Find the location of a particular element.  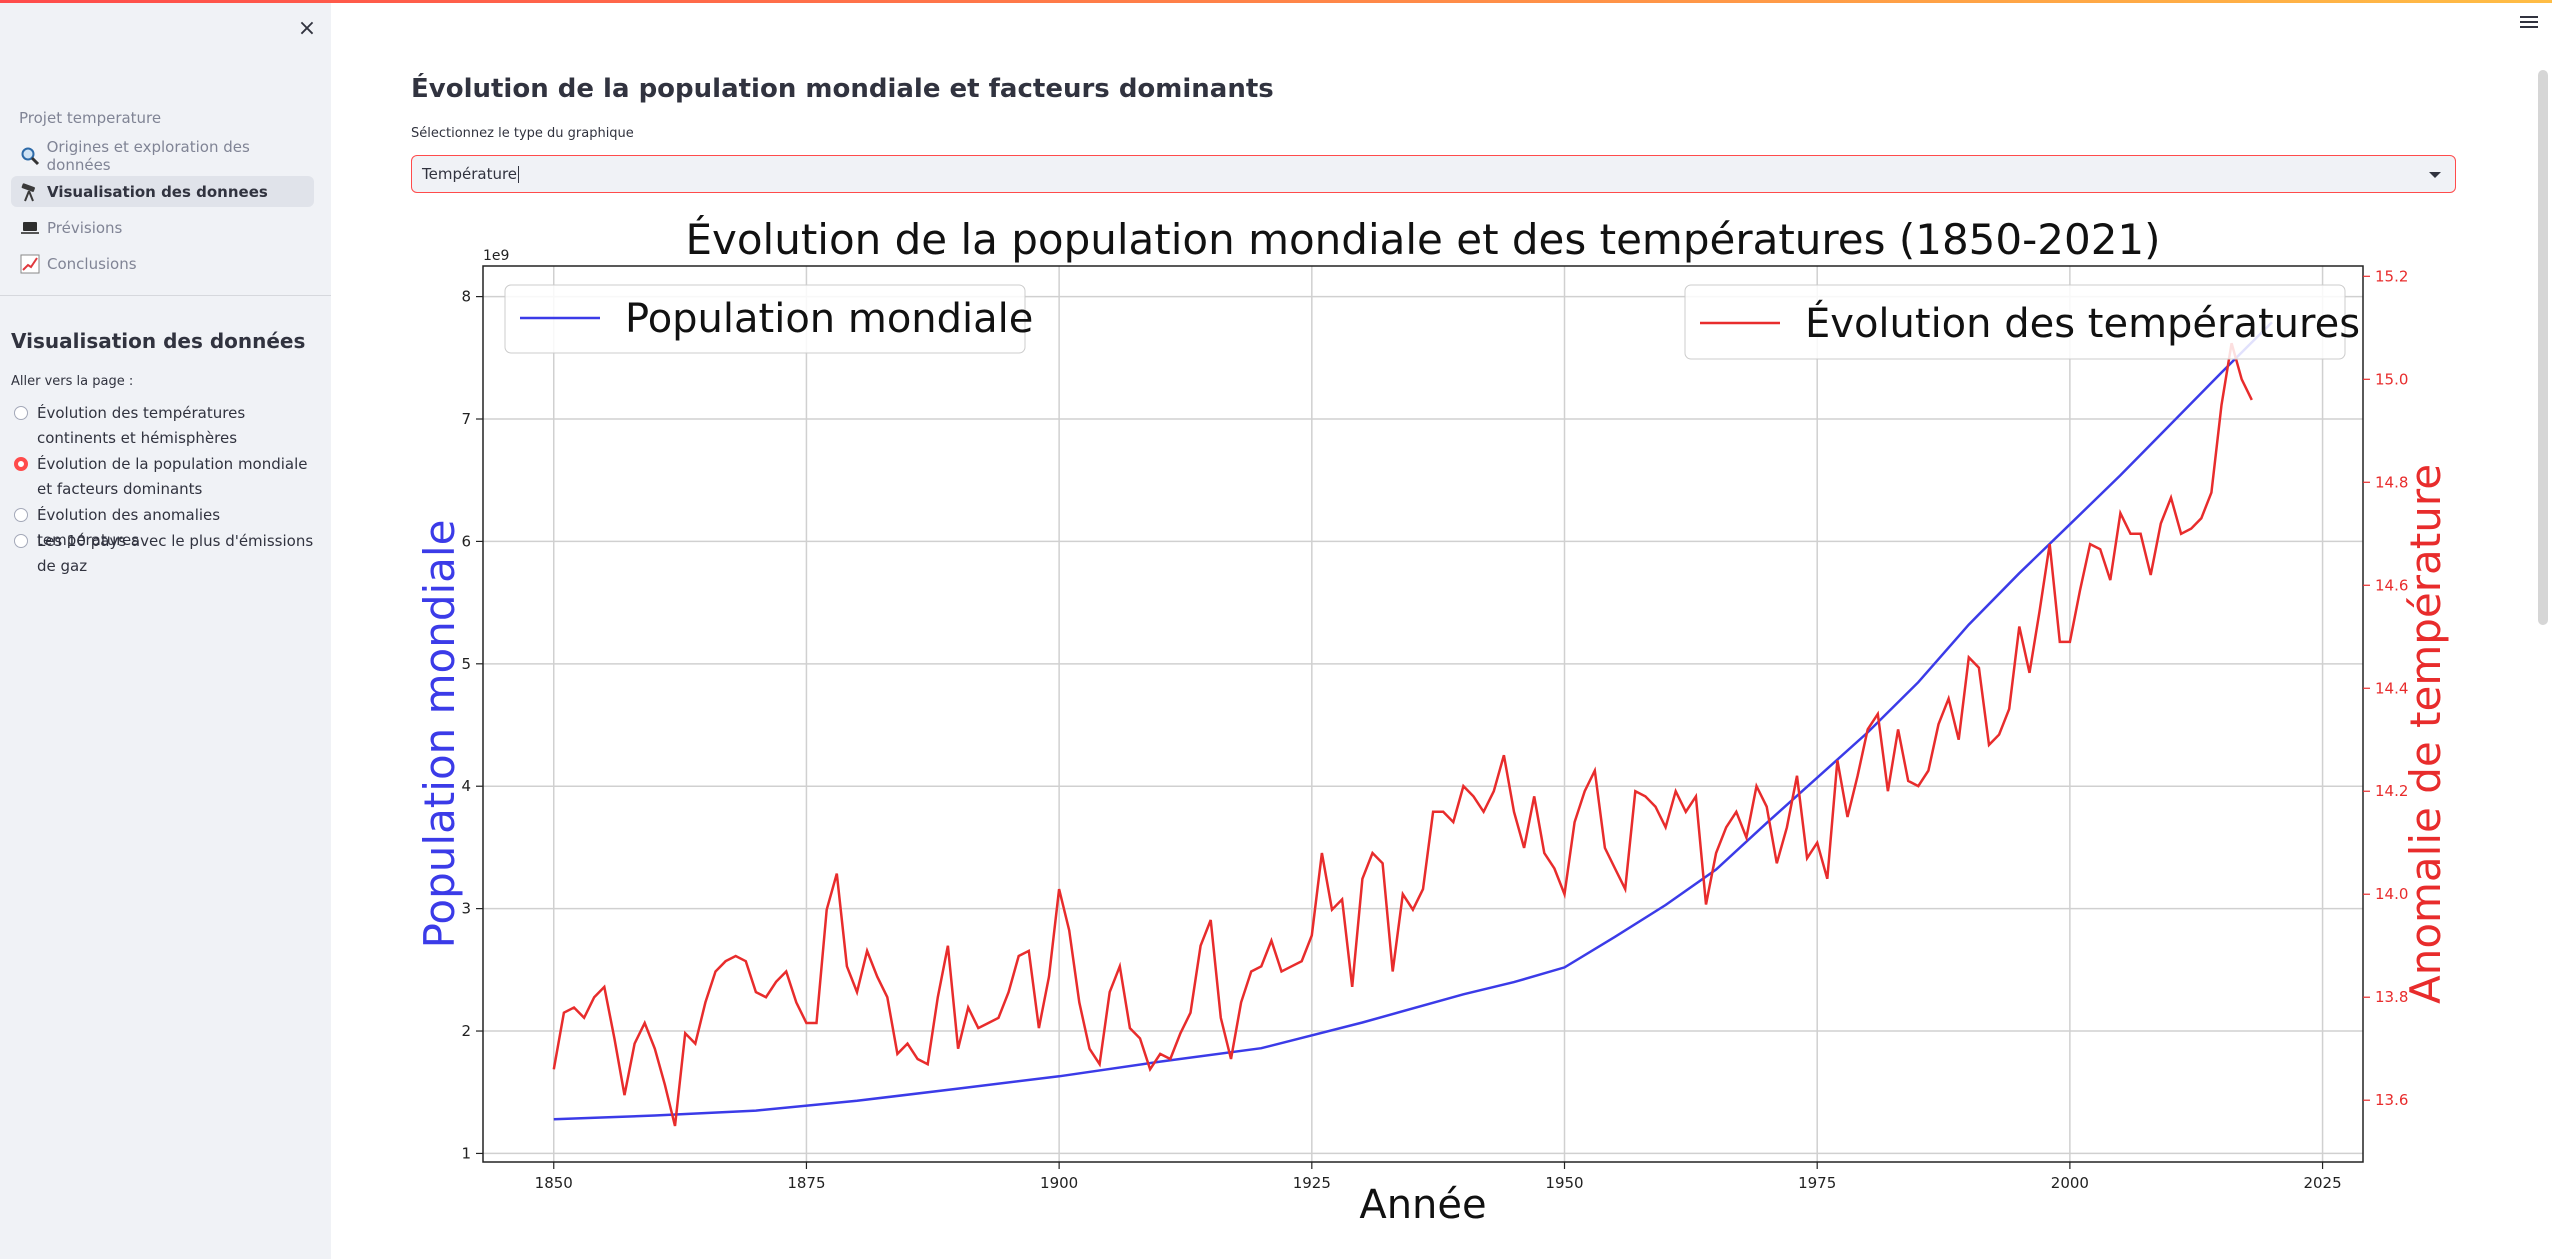

y-left-tick-label: 6 is located at coordinates (466, 541).